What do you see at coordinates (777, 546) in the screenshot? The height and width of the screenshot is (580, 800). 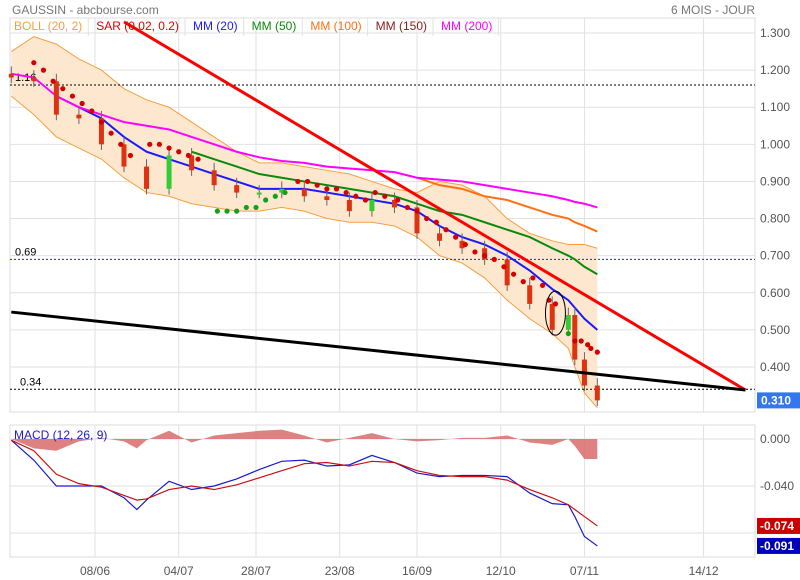 I see `macd-value-label: -0.091` at bounding box center [777, 546].